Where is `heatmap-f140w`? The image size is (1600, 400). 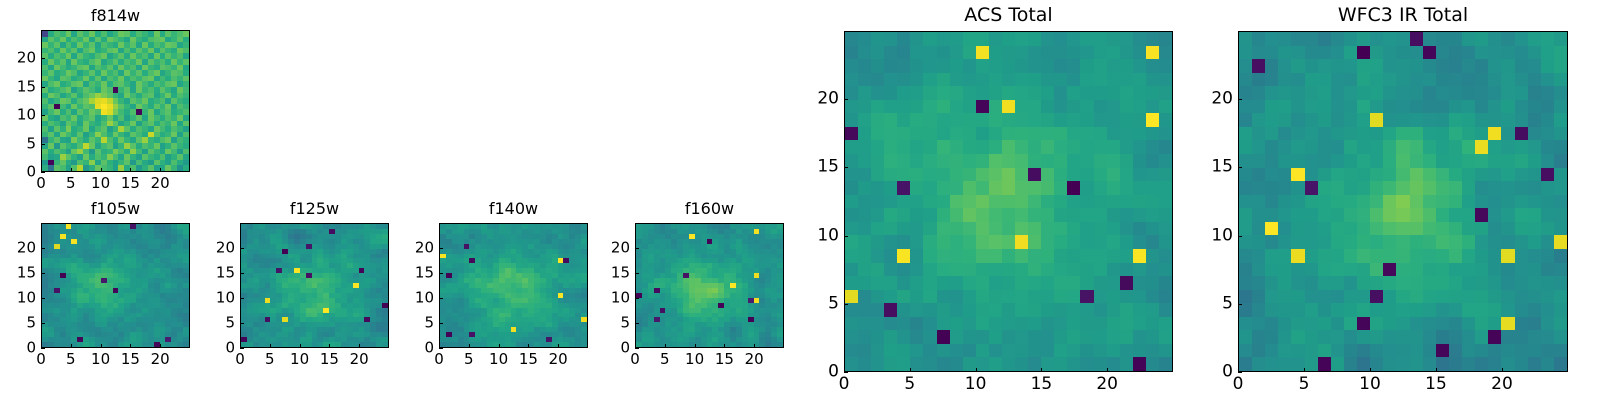 heatmap-f140w is located at coordinates (513, 285).